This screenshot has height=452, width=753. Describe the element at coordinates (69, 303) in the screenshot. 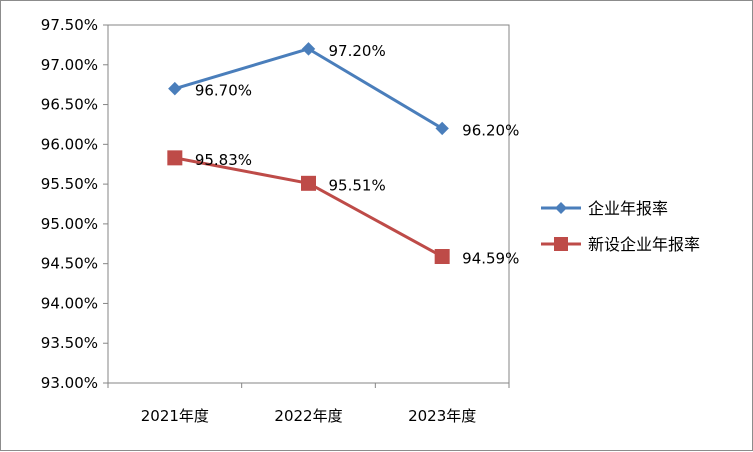

I see `y-tick-label: 94.00%` at that location.